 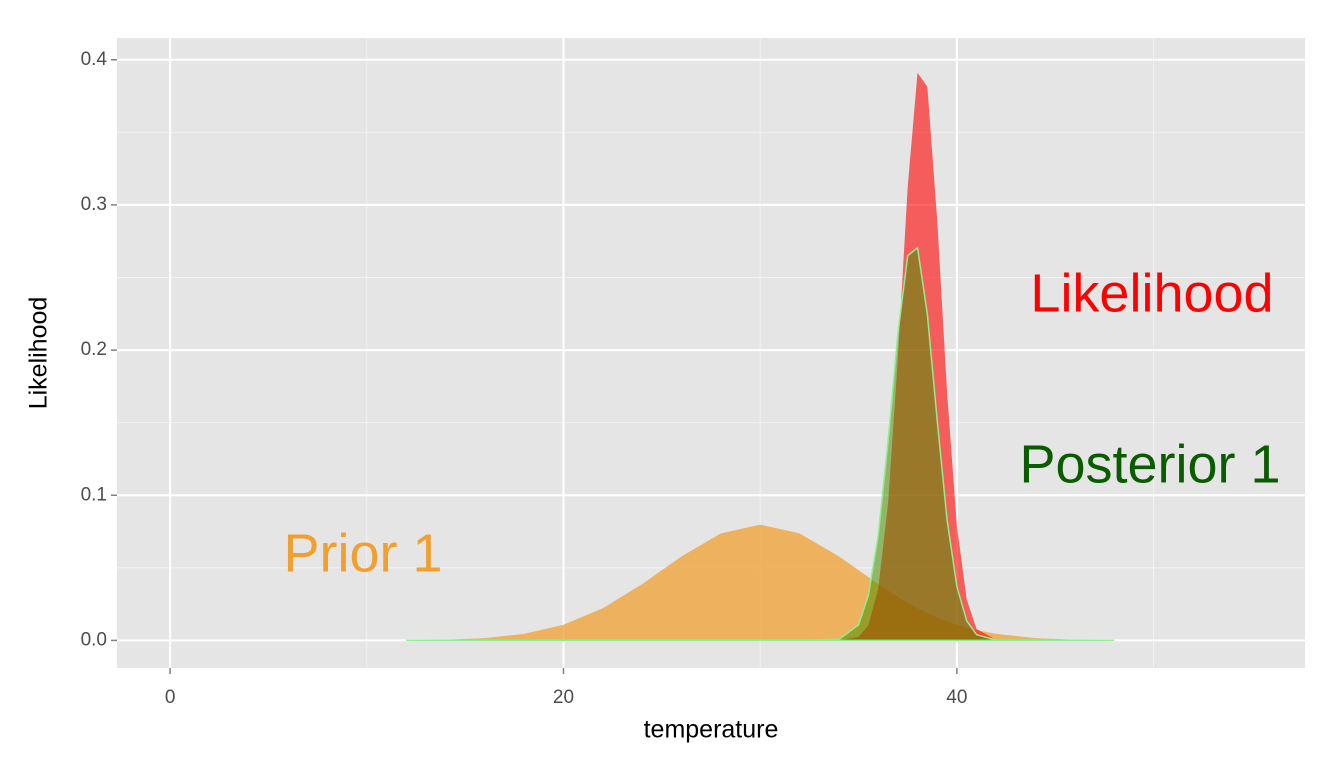 What do you see at coordinates (39, 353) in the screenshot?
I see `y-axis-title: Likelihood` at bounding box center [39, 353].